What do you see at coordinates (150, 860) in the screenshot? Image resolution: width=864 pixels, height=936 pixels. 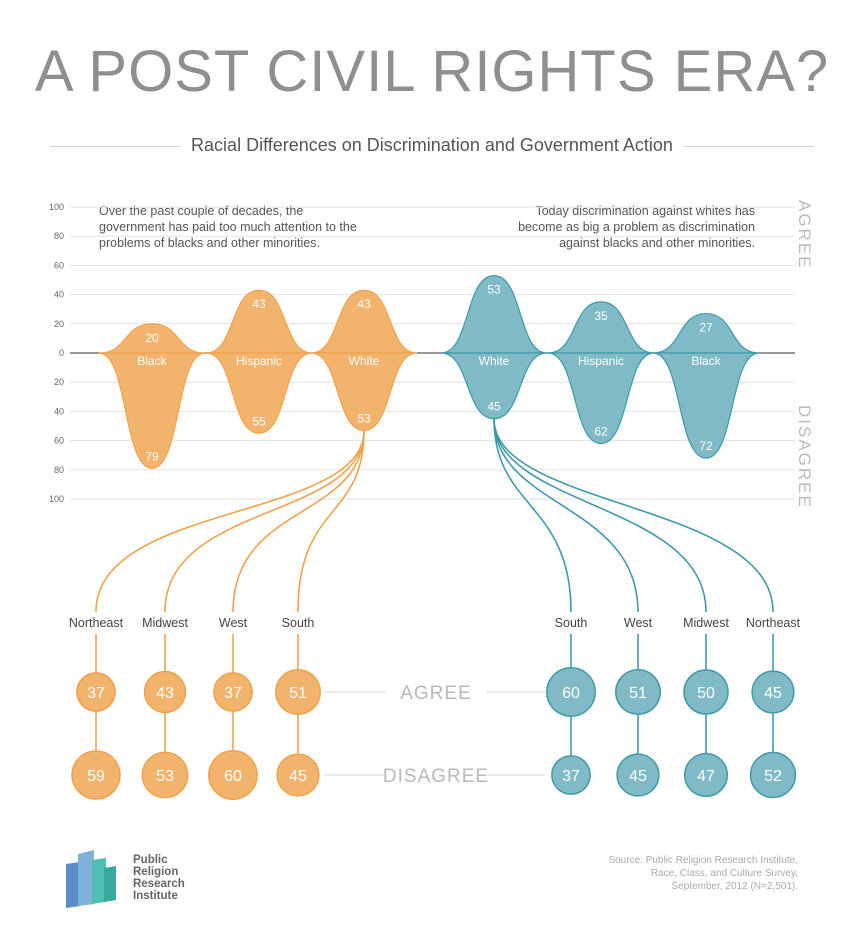 I see `logo-line-1: Public` at bounding box center [150, 860].